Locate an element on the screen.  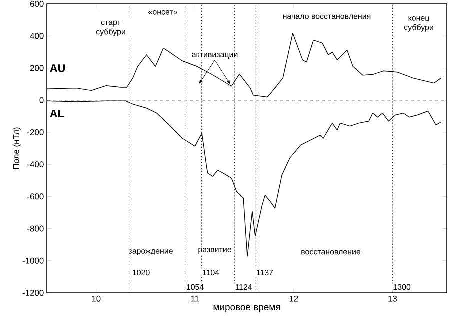
x-tick-label: 11 is located at coordinates (195, 299).